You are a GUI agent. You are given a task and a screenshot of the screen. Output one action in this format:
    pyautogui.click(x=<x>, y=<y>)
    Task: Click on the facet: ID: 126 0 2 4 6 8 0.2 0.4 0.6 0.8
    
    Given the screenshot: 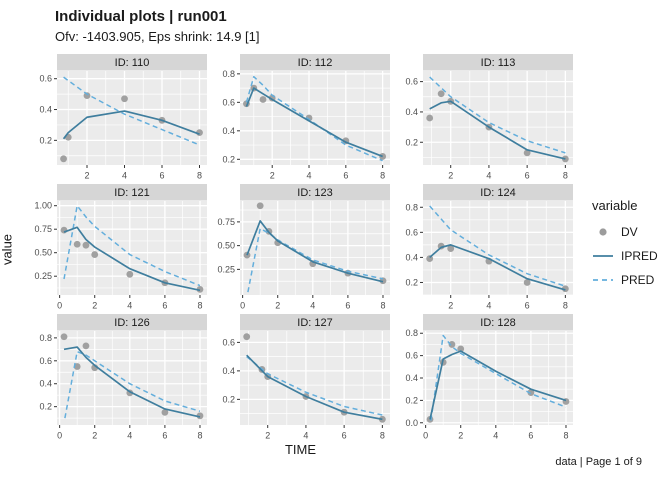 What is the action you would take?
    pyautogui.click(x=123, y=377)
    